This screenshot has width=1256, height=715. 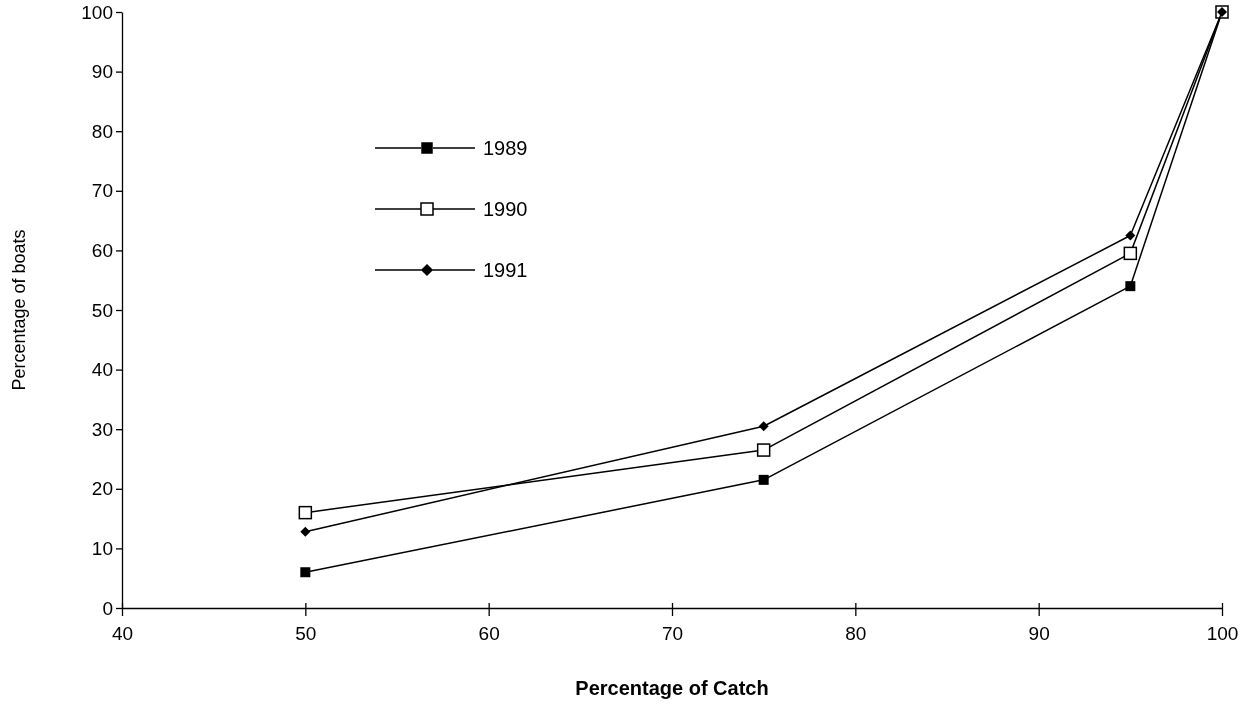 What do you see at coordinates (102, 72) in the screenshot?
I see `y-tick-label: 90` at bounding box center [102, 72].